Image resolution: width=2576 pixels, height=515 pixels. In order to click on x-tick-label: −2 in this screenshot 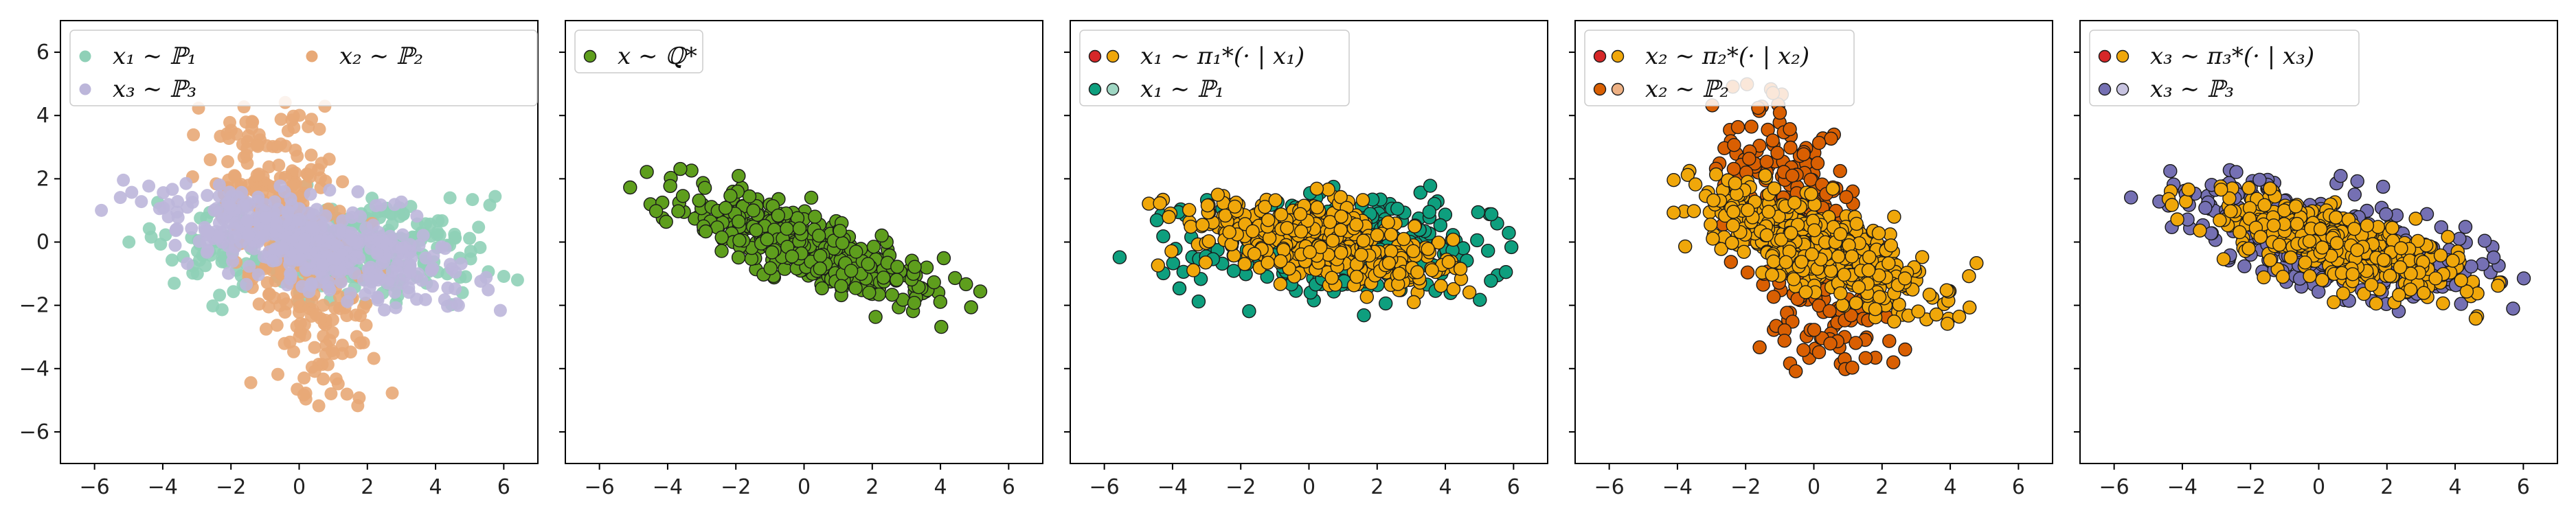, I will do `click(736, 487)`.